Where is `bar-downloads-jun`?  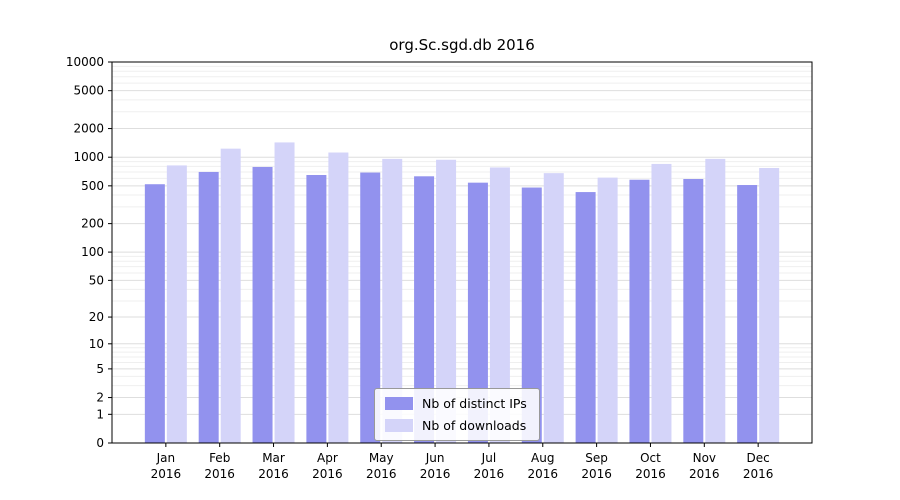 bar-downloads-jun is located at coordinates (446, 301).